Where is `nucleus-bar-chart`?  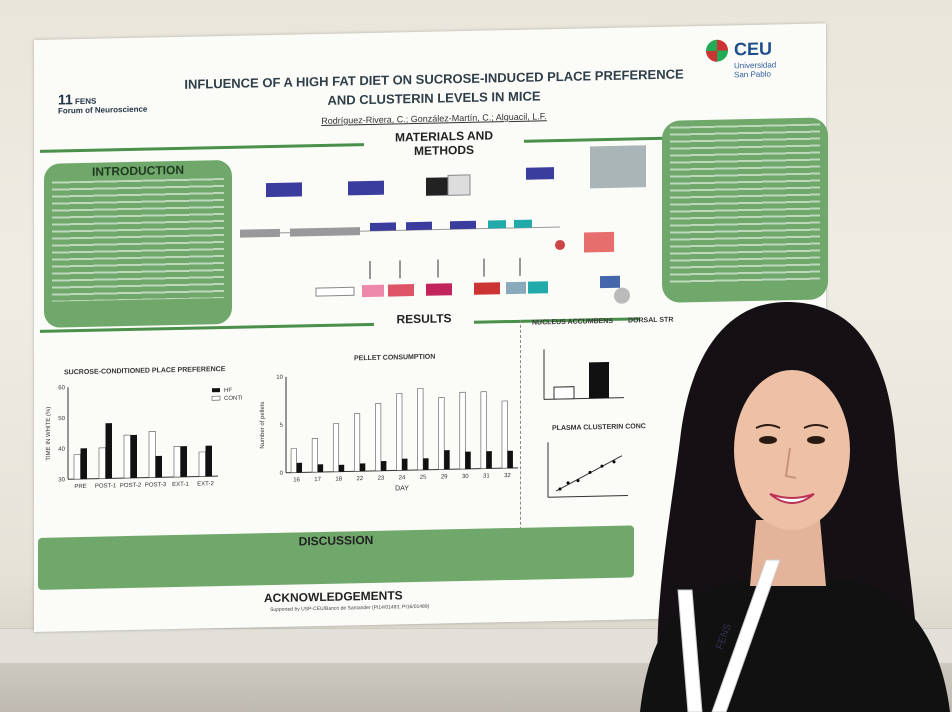 nucleus-bar-chart is located at coordinates (583, 374).